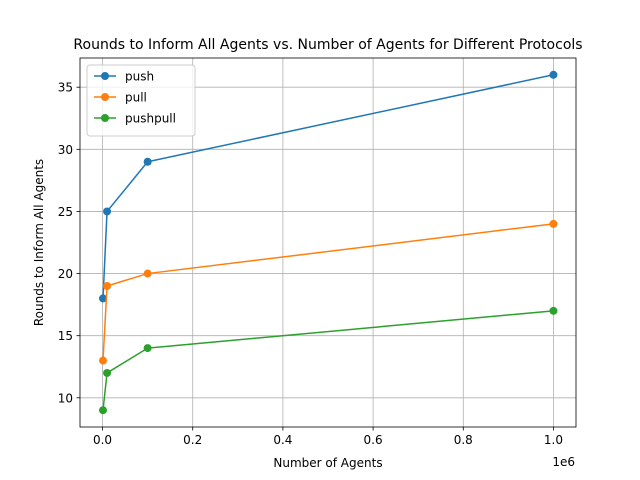  I want to click on x-tick-label: 0.4, so click(282, 440).